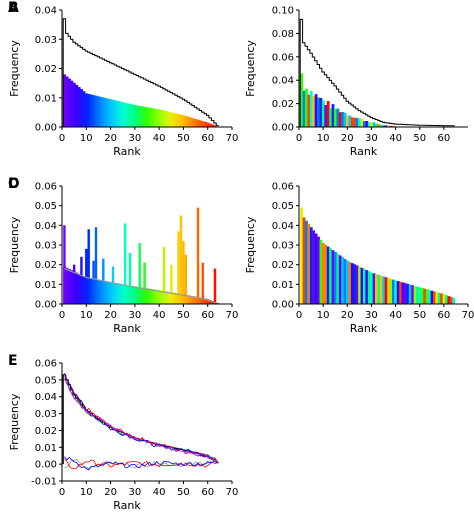  I want to click on x-tick-label: 20, so click(110, 315).